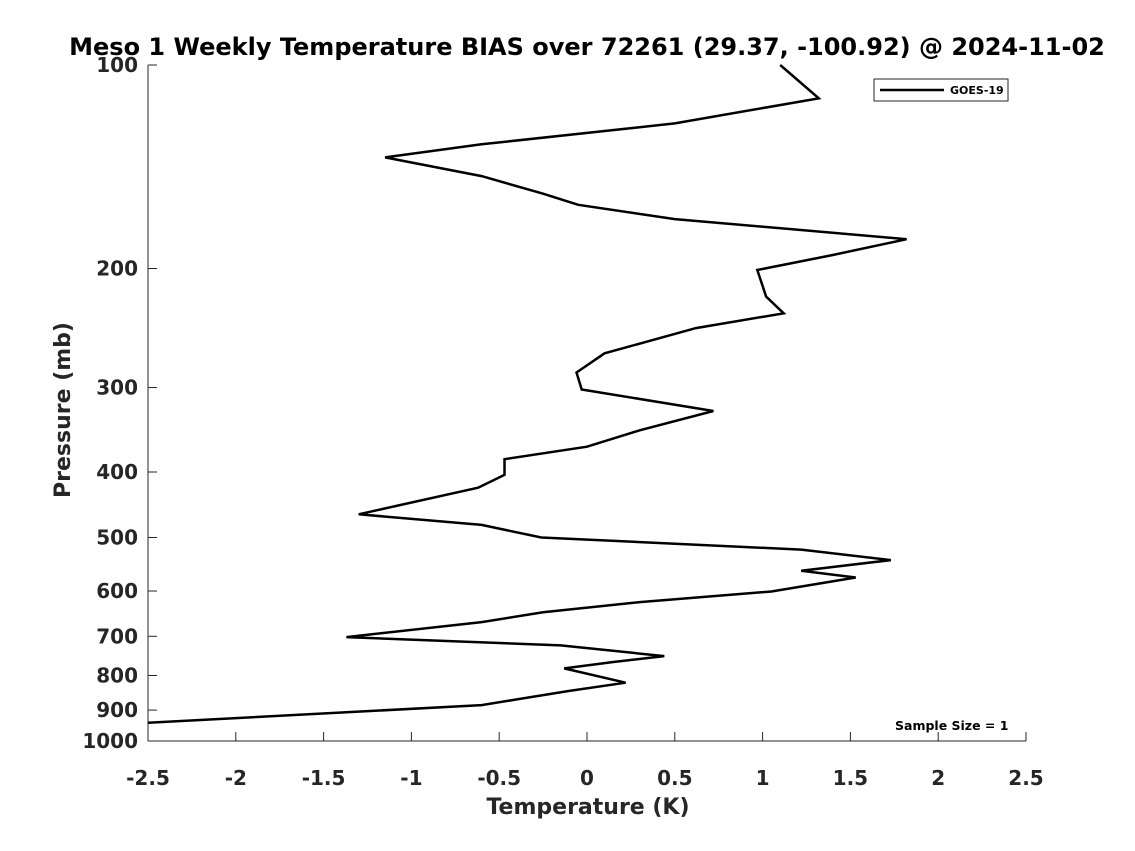  What do you see at coordinates (236, 778) in the screenshot?
I see `x-tick-label: -2` at bounding box center [236, 778].